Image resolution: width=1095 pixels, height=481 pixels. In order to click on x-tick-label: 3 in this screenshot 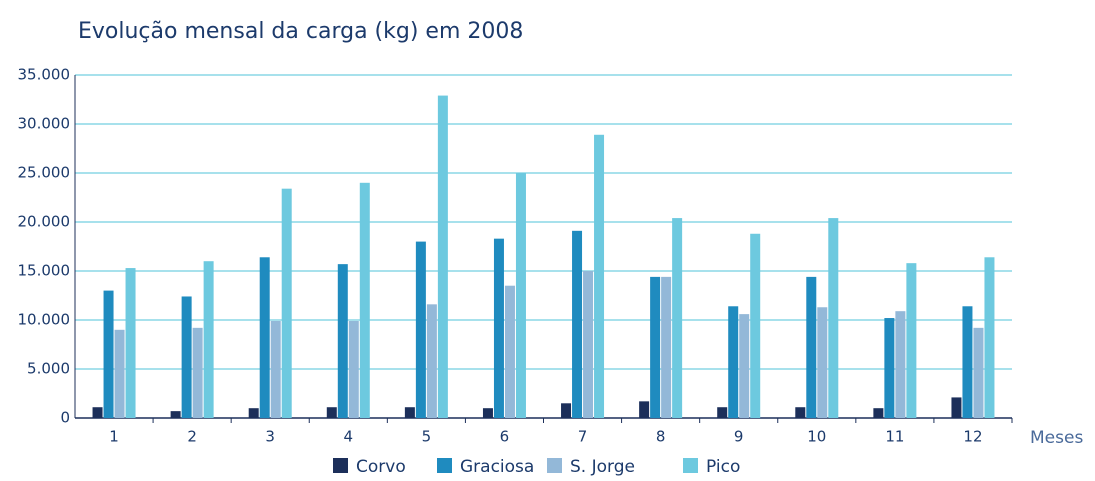, I will do `click(270, 437)`.